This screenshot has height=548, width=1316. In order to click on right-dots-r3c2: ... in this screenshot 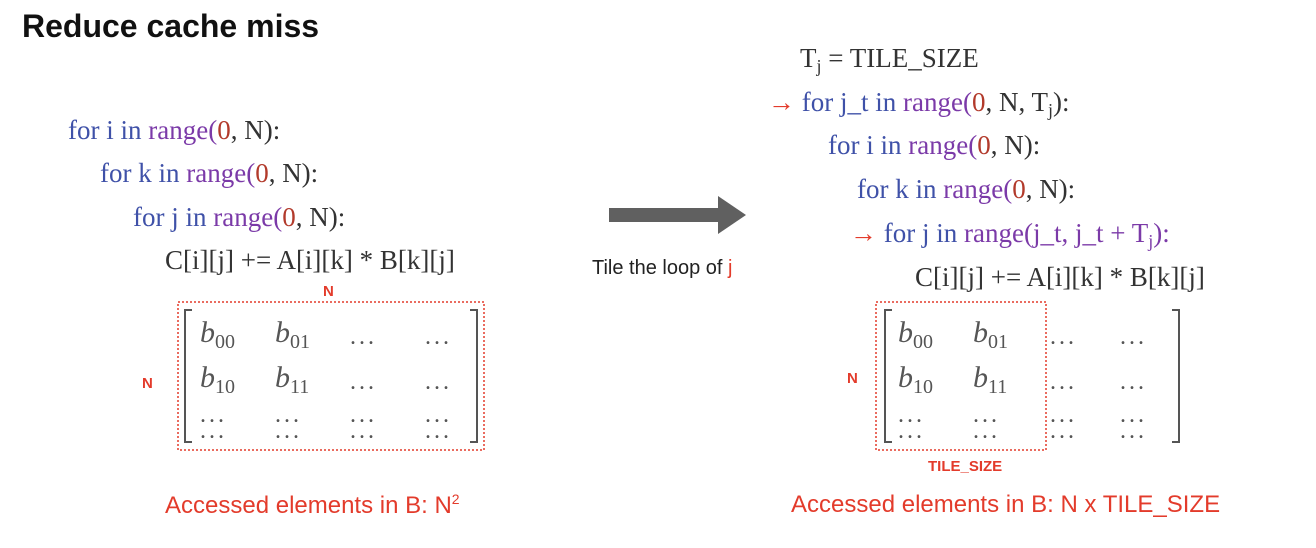, I will do `click(986, 415)`.